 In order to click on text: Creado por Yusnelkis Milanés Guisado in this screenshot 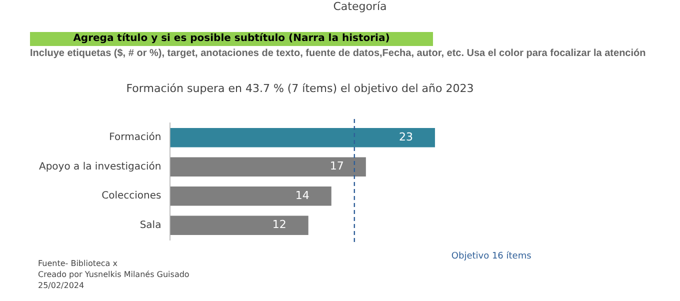, I will do `click(114, 274)`.